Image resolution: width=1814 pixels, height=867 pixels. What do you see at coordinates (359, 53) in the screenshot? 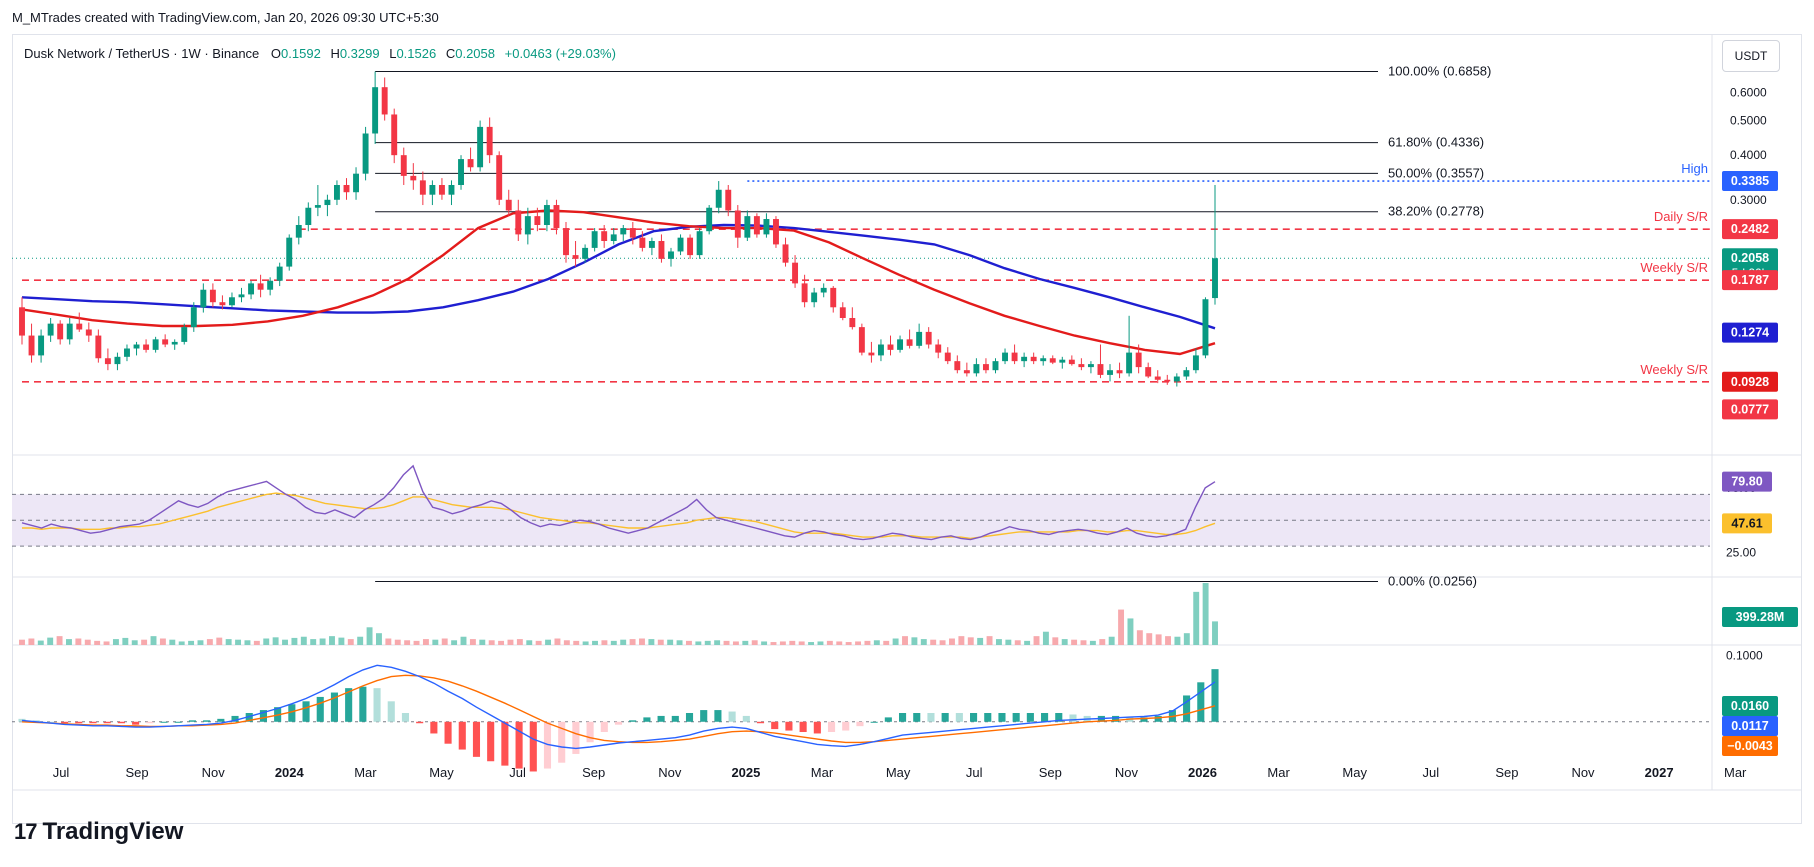
I see `high-value: 0.3299` at bounding box center [359, 53].